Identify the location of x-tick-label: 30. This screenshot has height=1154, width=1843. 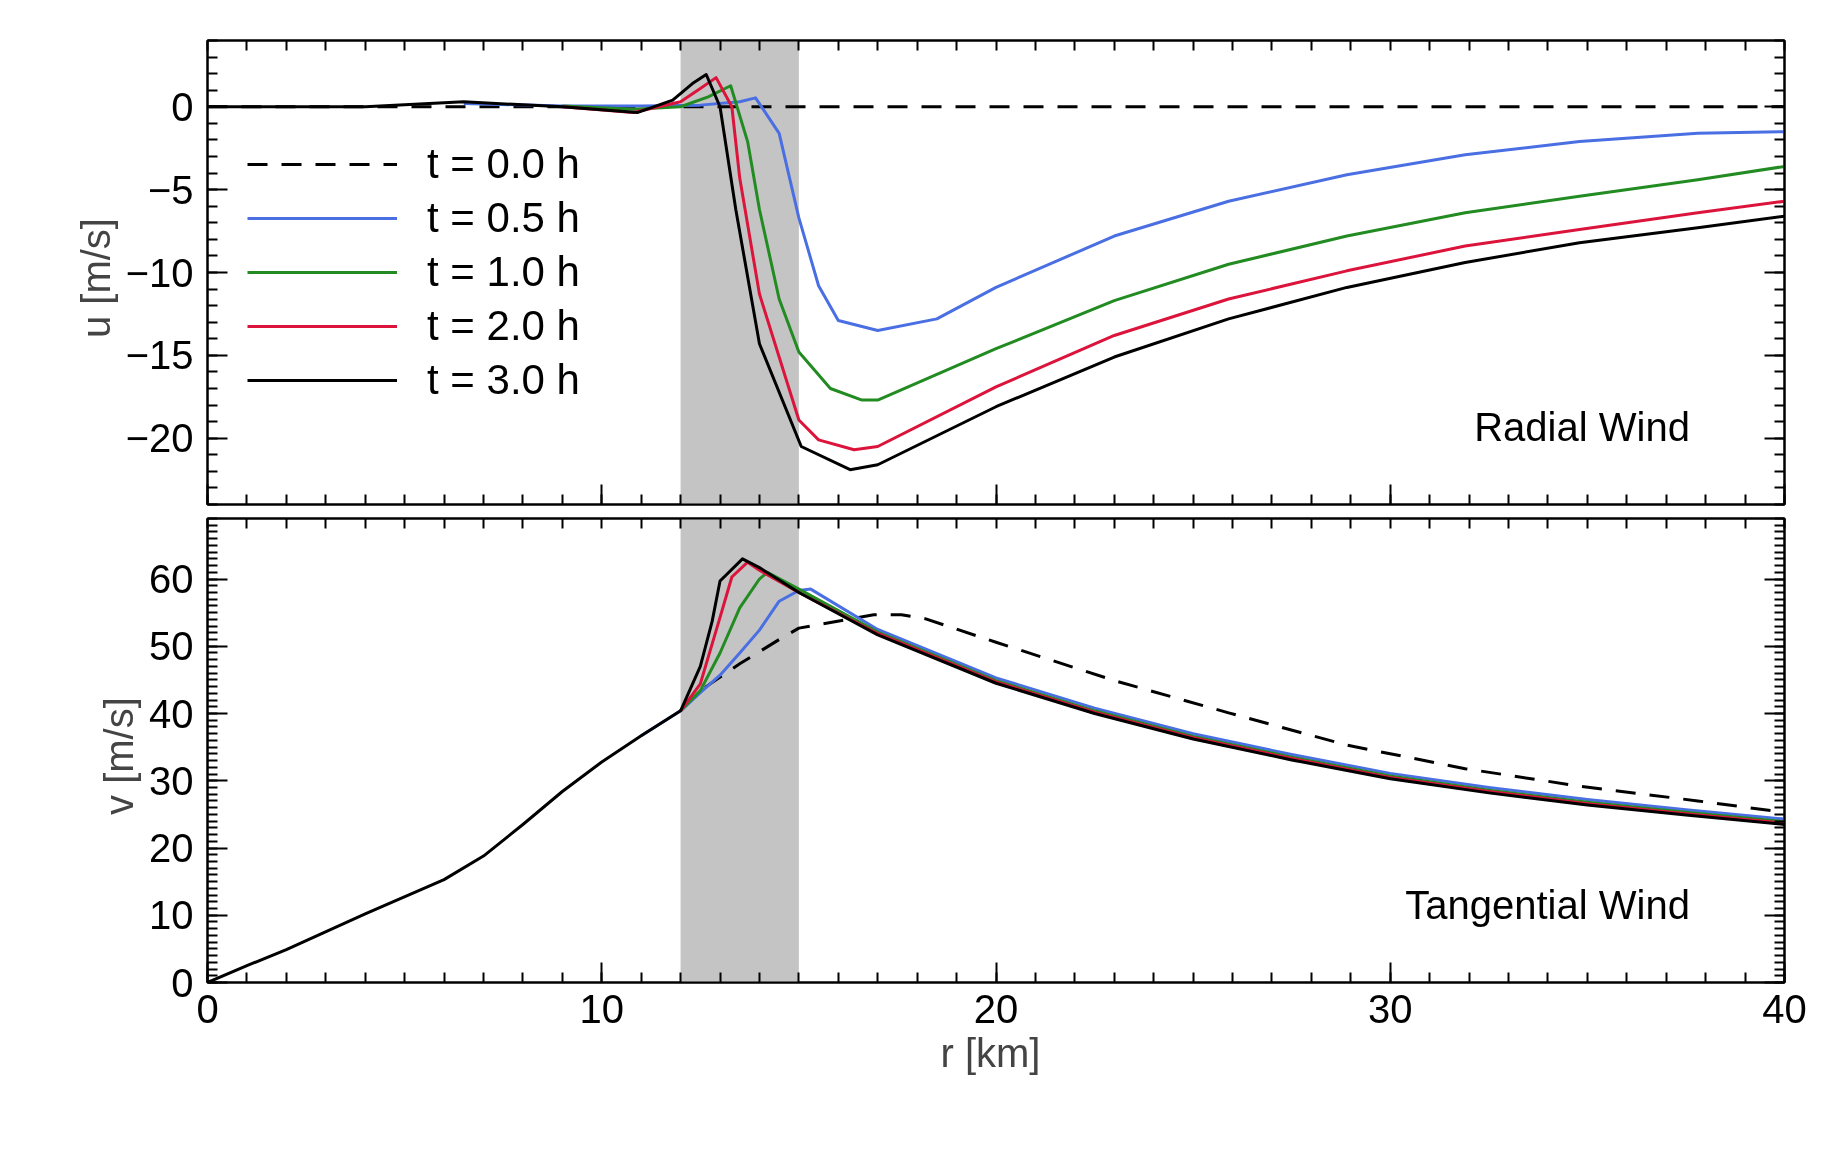
(1390, 1008).